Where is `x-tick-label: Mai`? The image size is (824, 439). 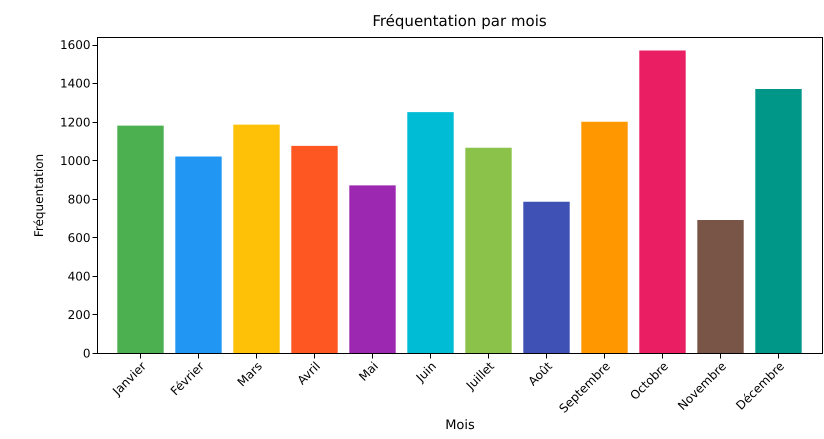 x-tick-label: Mai is located at coordinates (368, 371).